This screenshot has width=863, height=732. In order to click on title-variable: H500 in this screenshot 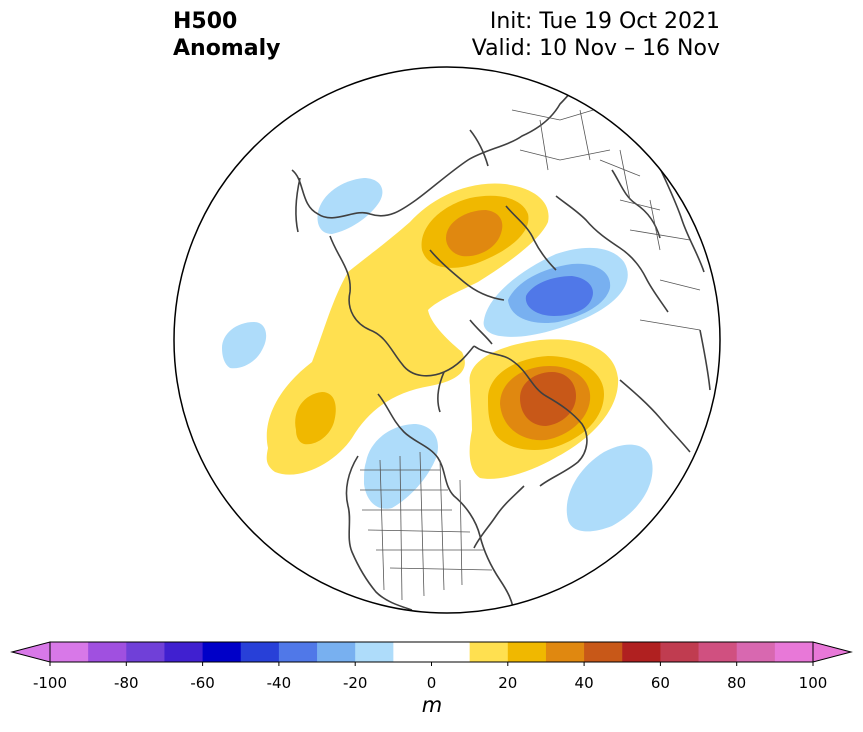, I will do `click(205, 21)`.